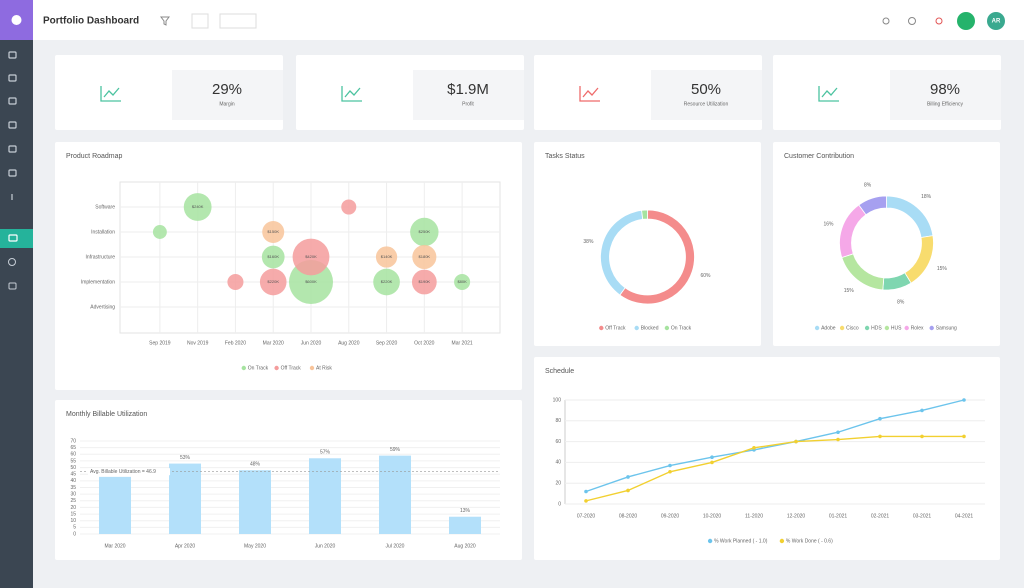 The width and height of the screenshot is (1024, 588). What do you see at coordinates (557, 400) in the screenshot?
I see `y-tick-label: 100` at bounding box center [557, 400].